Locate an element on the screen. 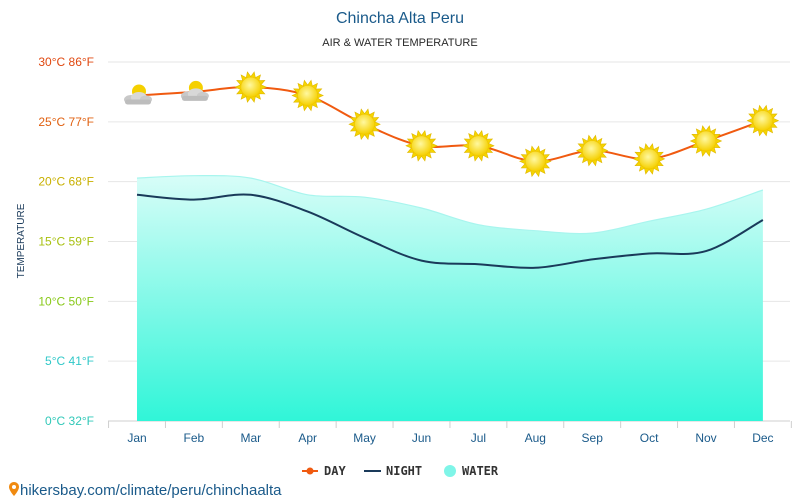  chart-title: Chincha Alta Peru is located at coordinates (400, 18).